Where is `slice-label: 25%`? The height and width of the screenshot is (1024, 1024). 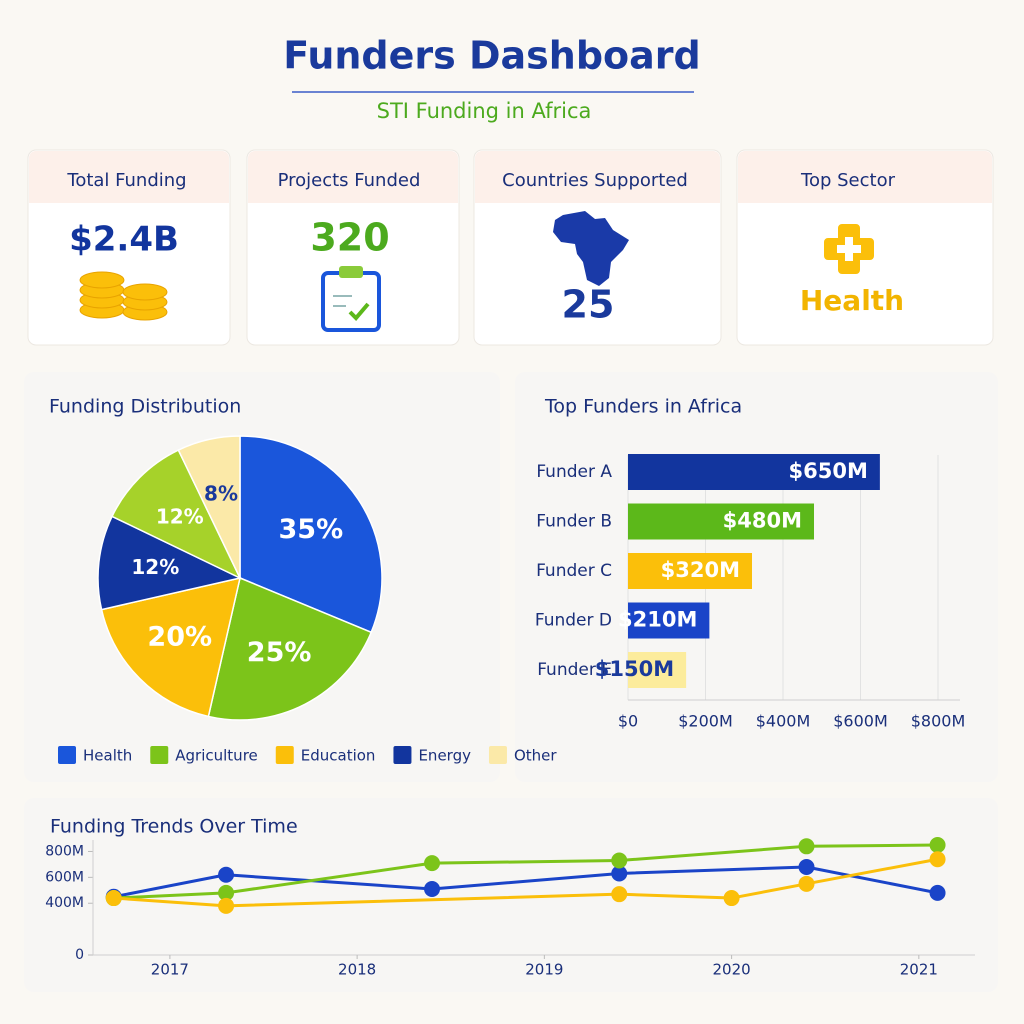 slice-label: 25% is located at coordinates (279, 652).